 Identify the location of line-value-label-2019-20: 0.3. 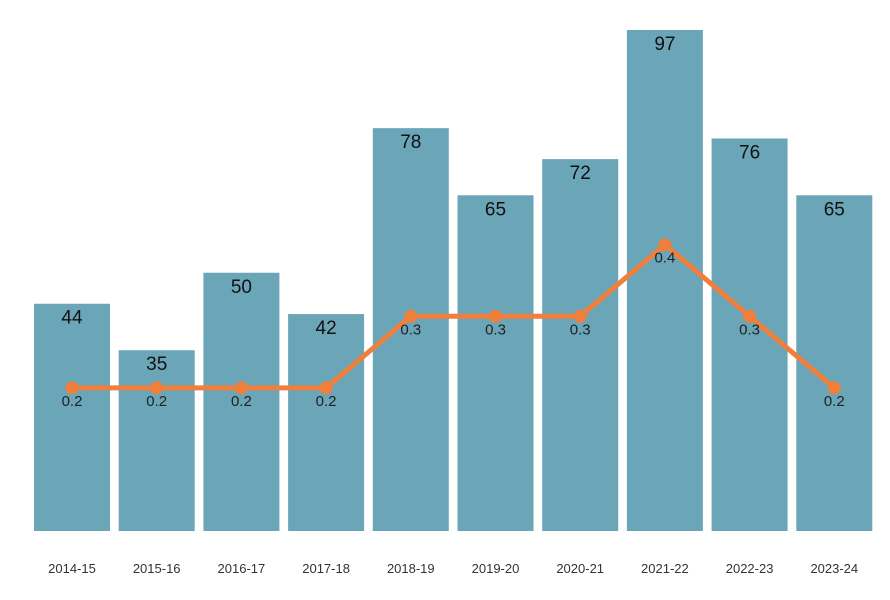
(495, 329).